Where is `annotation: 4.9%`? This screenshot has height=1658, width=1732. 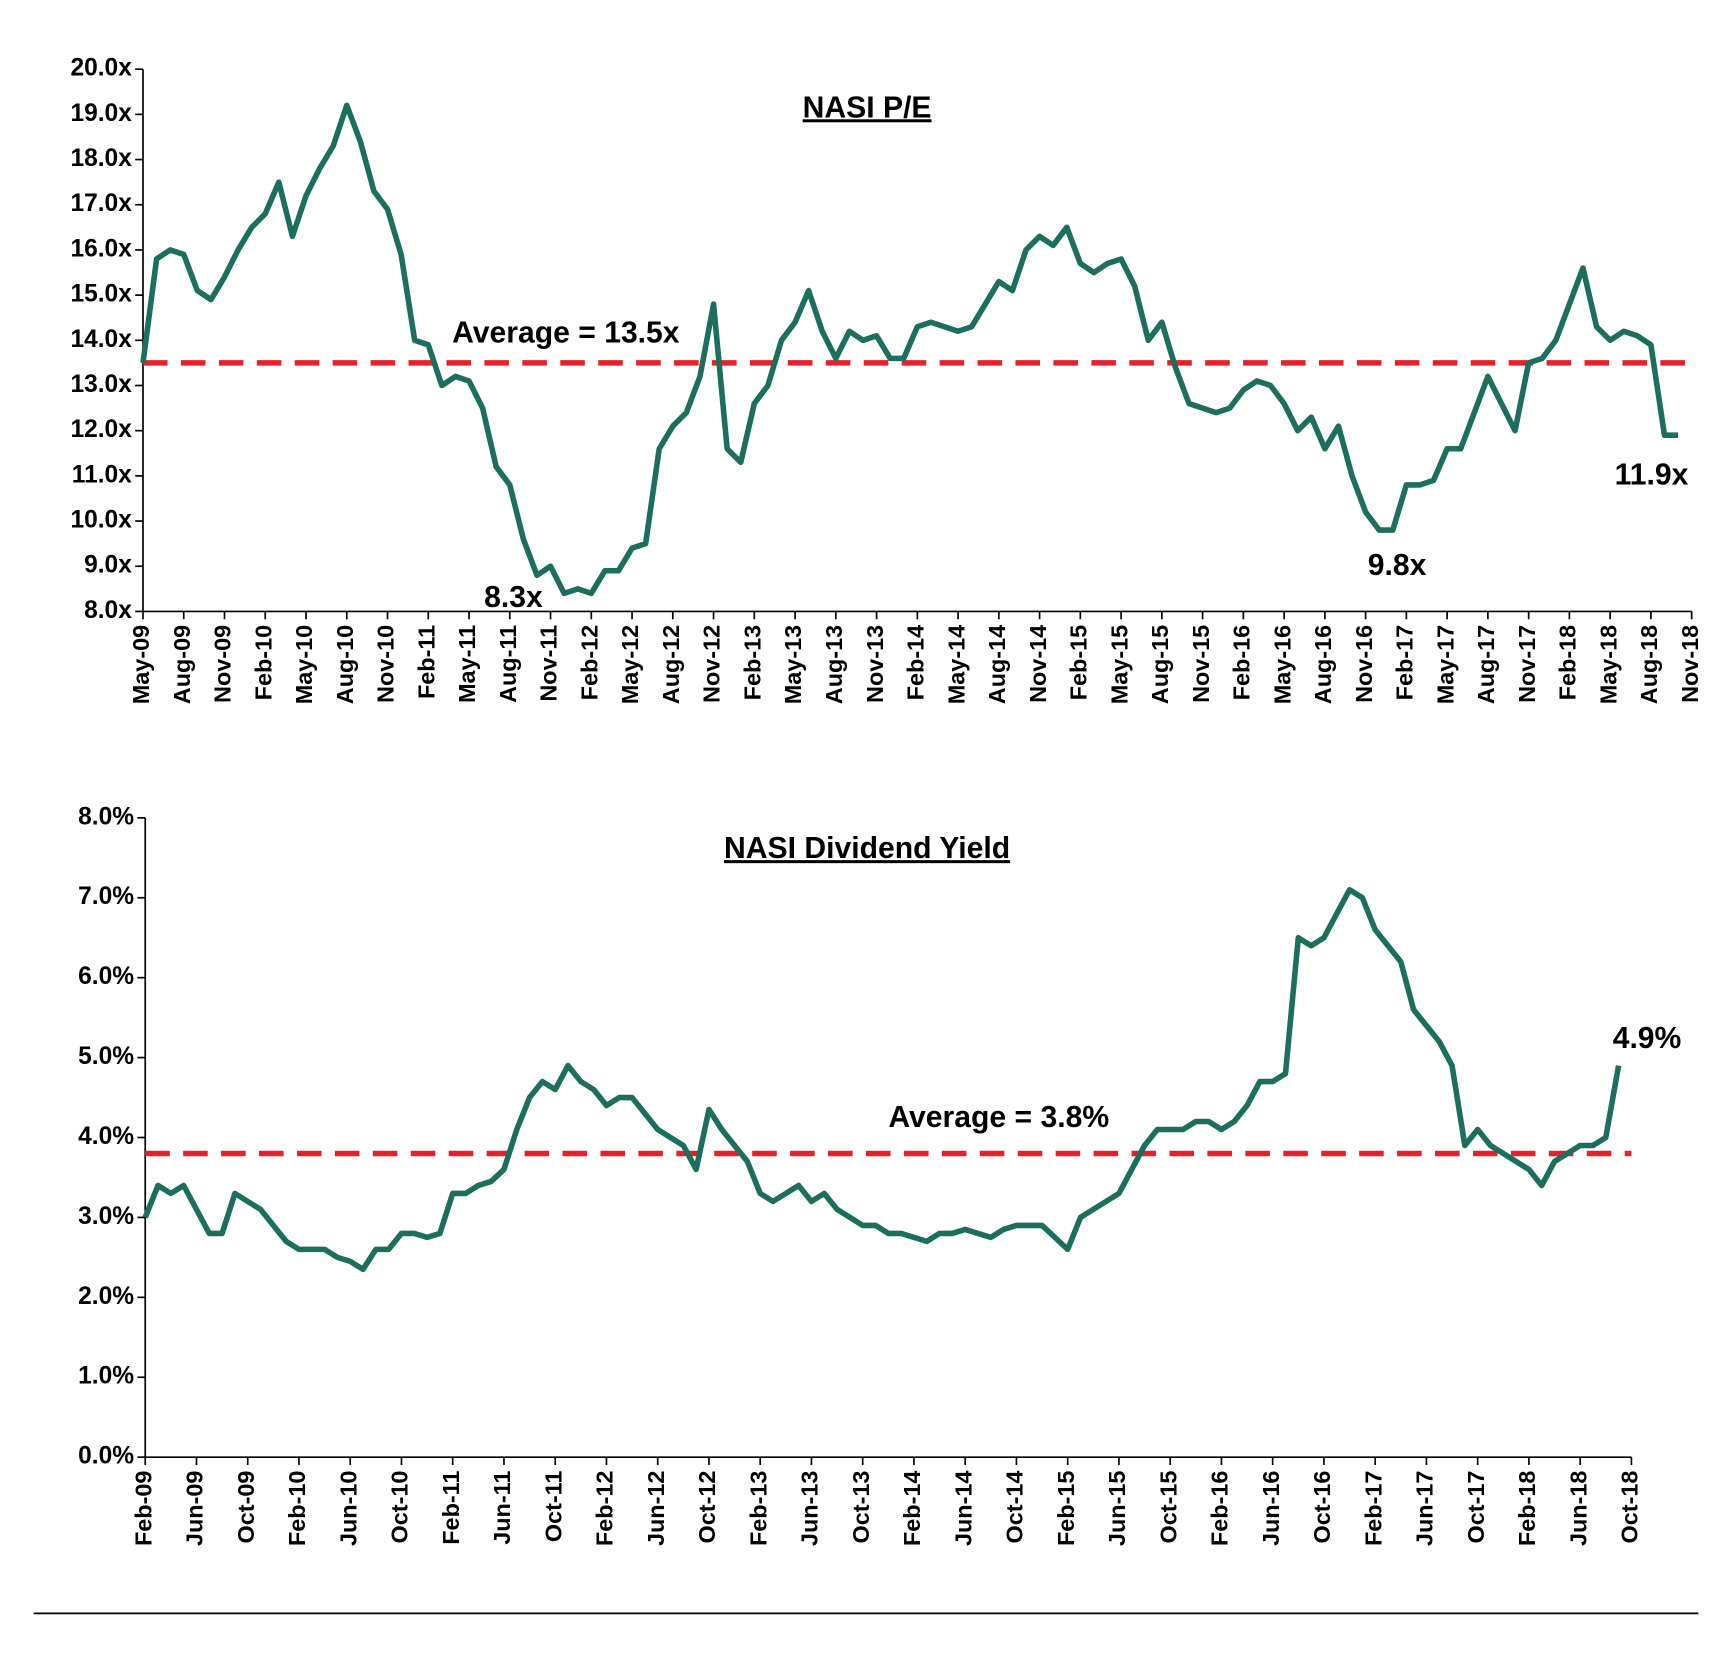 annotation: 4.9% is located at coordinates (1647, 1038).